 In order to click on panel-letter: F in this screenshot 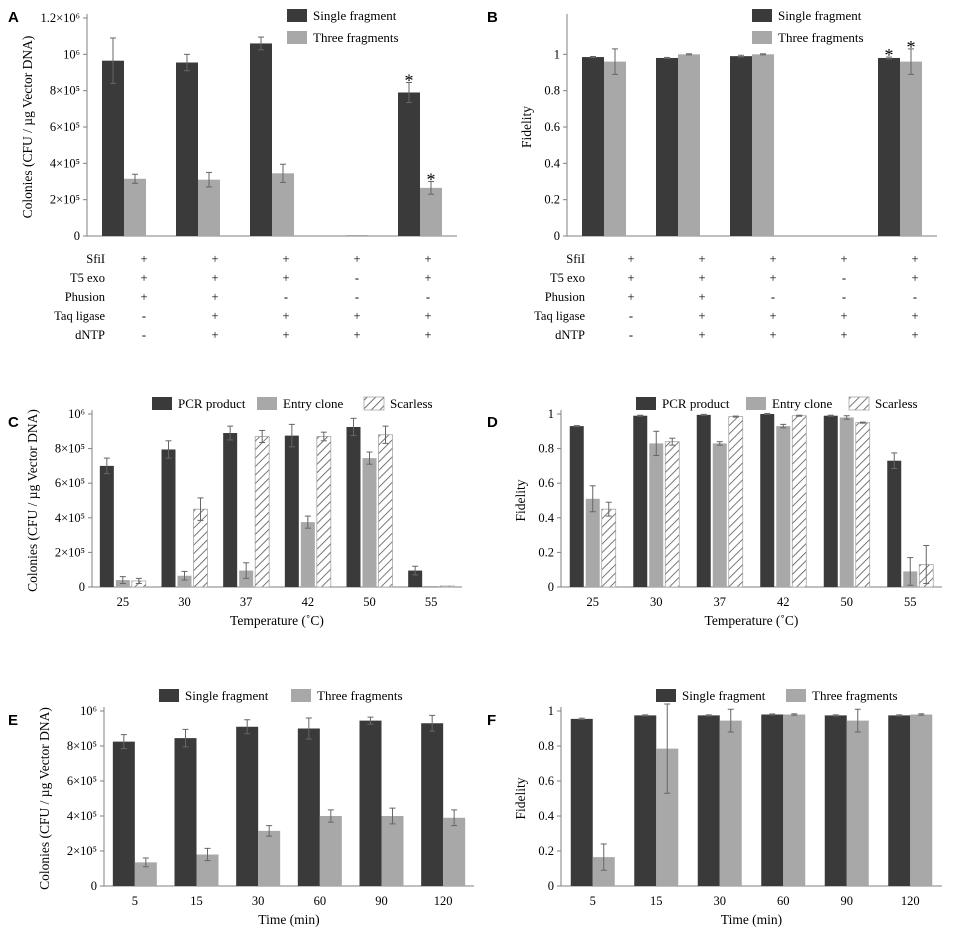, I will do `click(491, 720)`.